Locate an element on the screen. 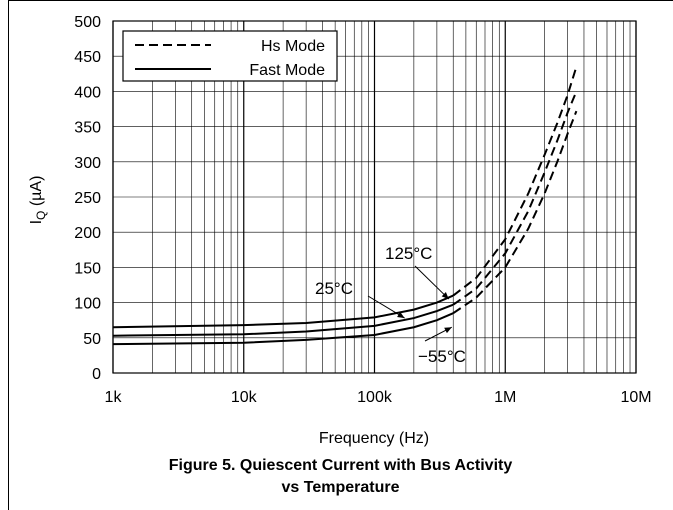  legend-entry-label: Hs Mode is located at coordinates (293, 46).